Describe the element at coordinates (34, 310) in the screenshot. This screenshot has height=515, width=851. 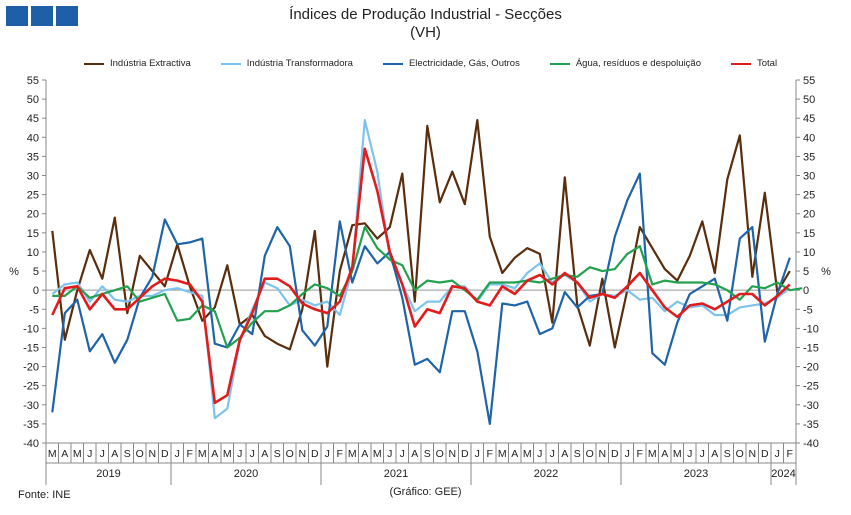
I see `y-tick-label-left: -5` at that location.